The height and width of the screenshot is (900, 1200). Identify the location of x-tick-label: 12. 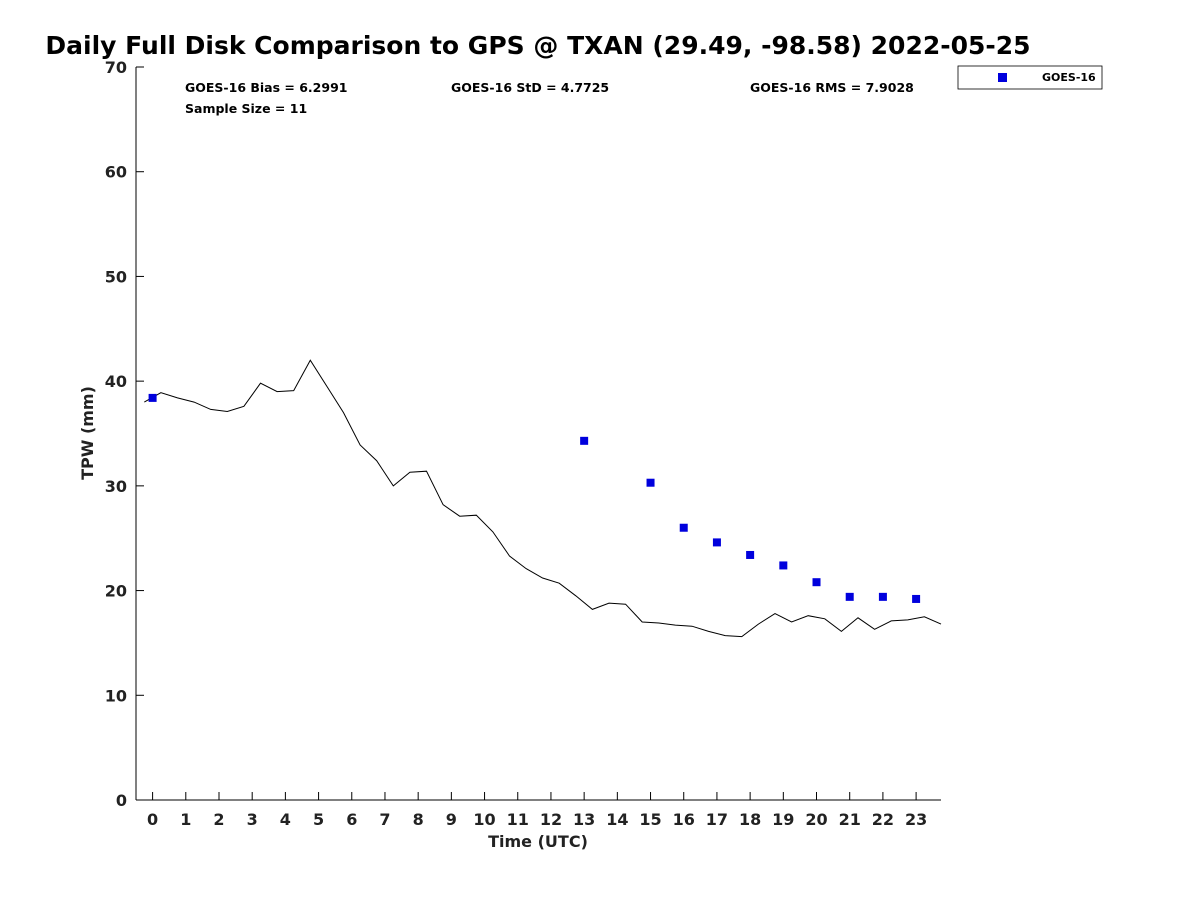
(551, 819).